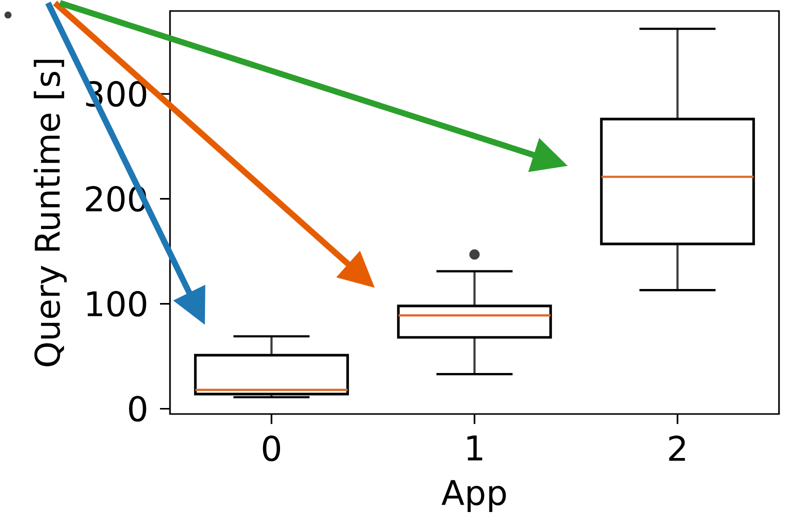 This screenshot has width=787, height=530. Describe the element at coordinates (677, 448) in the screenshot. I see `x-tick-label: 2` at that location.